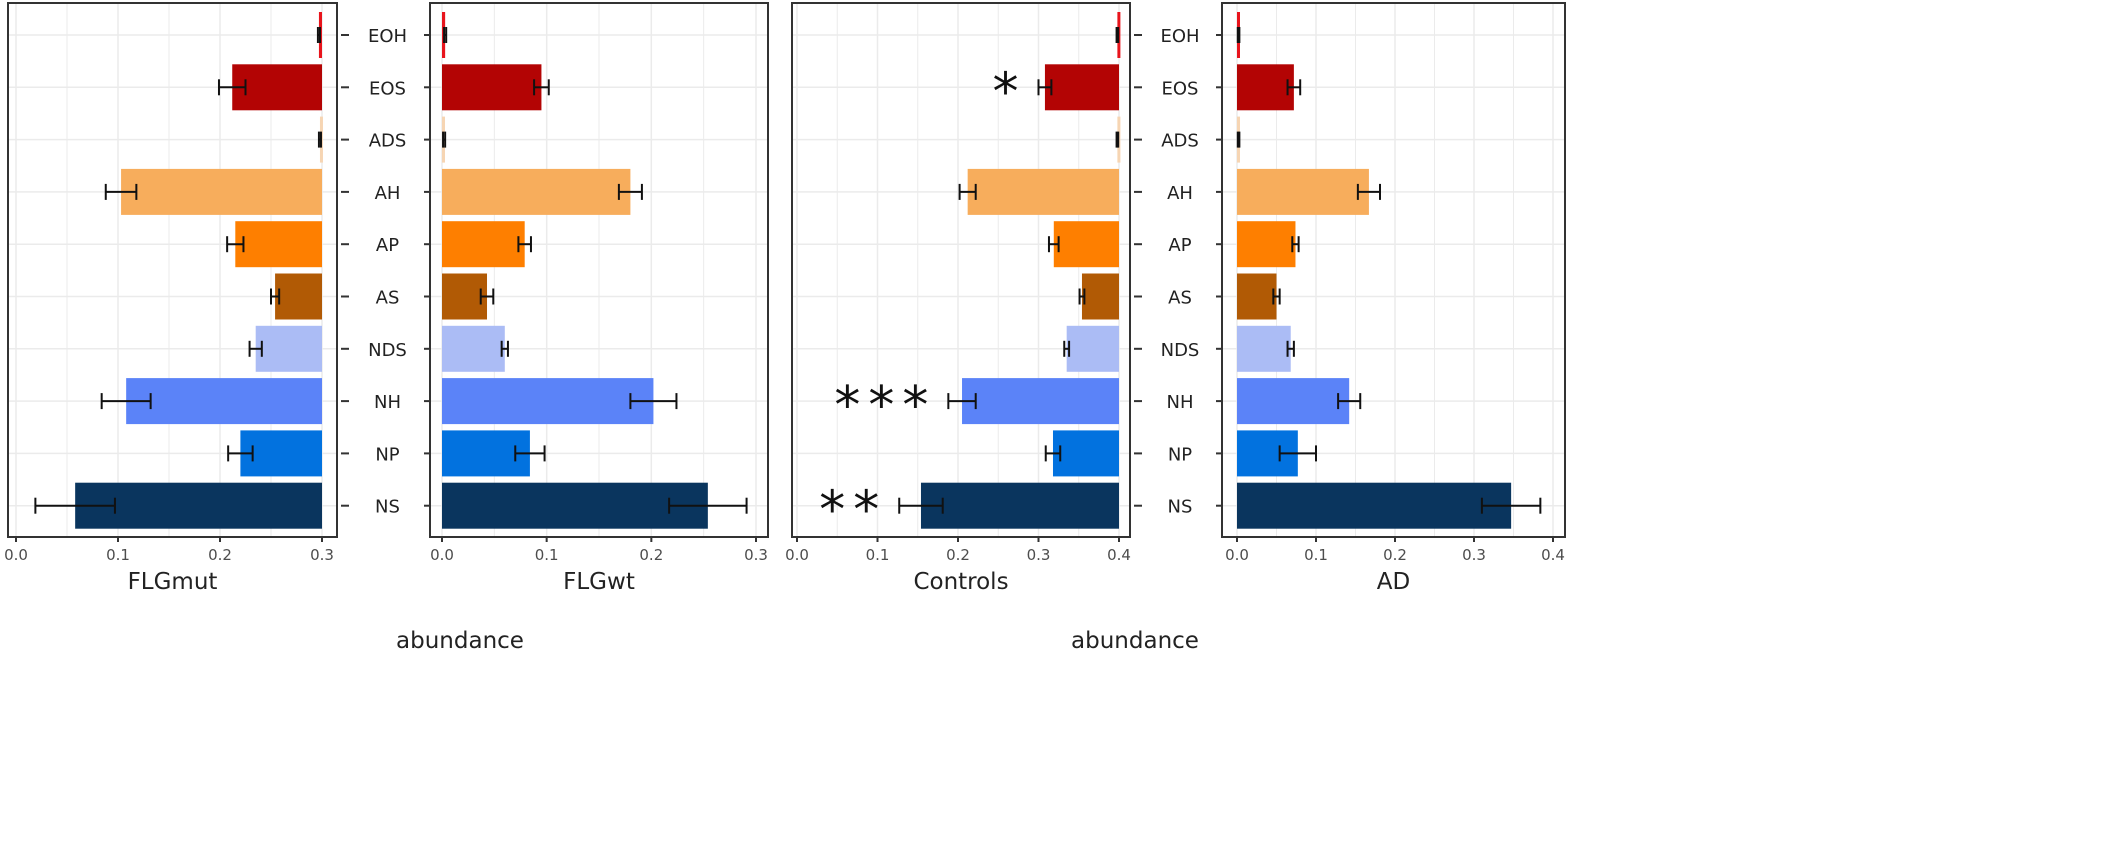 The image size is (2128, 849). Describe the element at coordinates (173, 582) in the screenshot. I see `panel-xlabel: FLGmut` at that location.